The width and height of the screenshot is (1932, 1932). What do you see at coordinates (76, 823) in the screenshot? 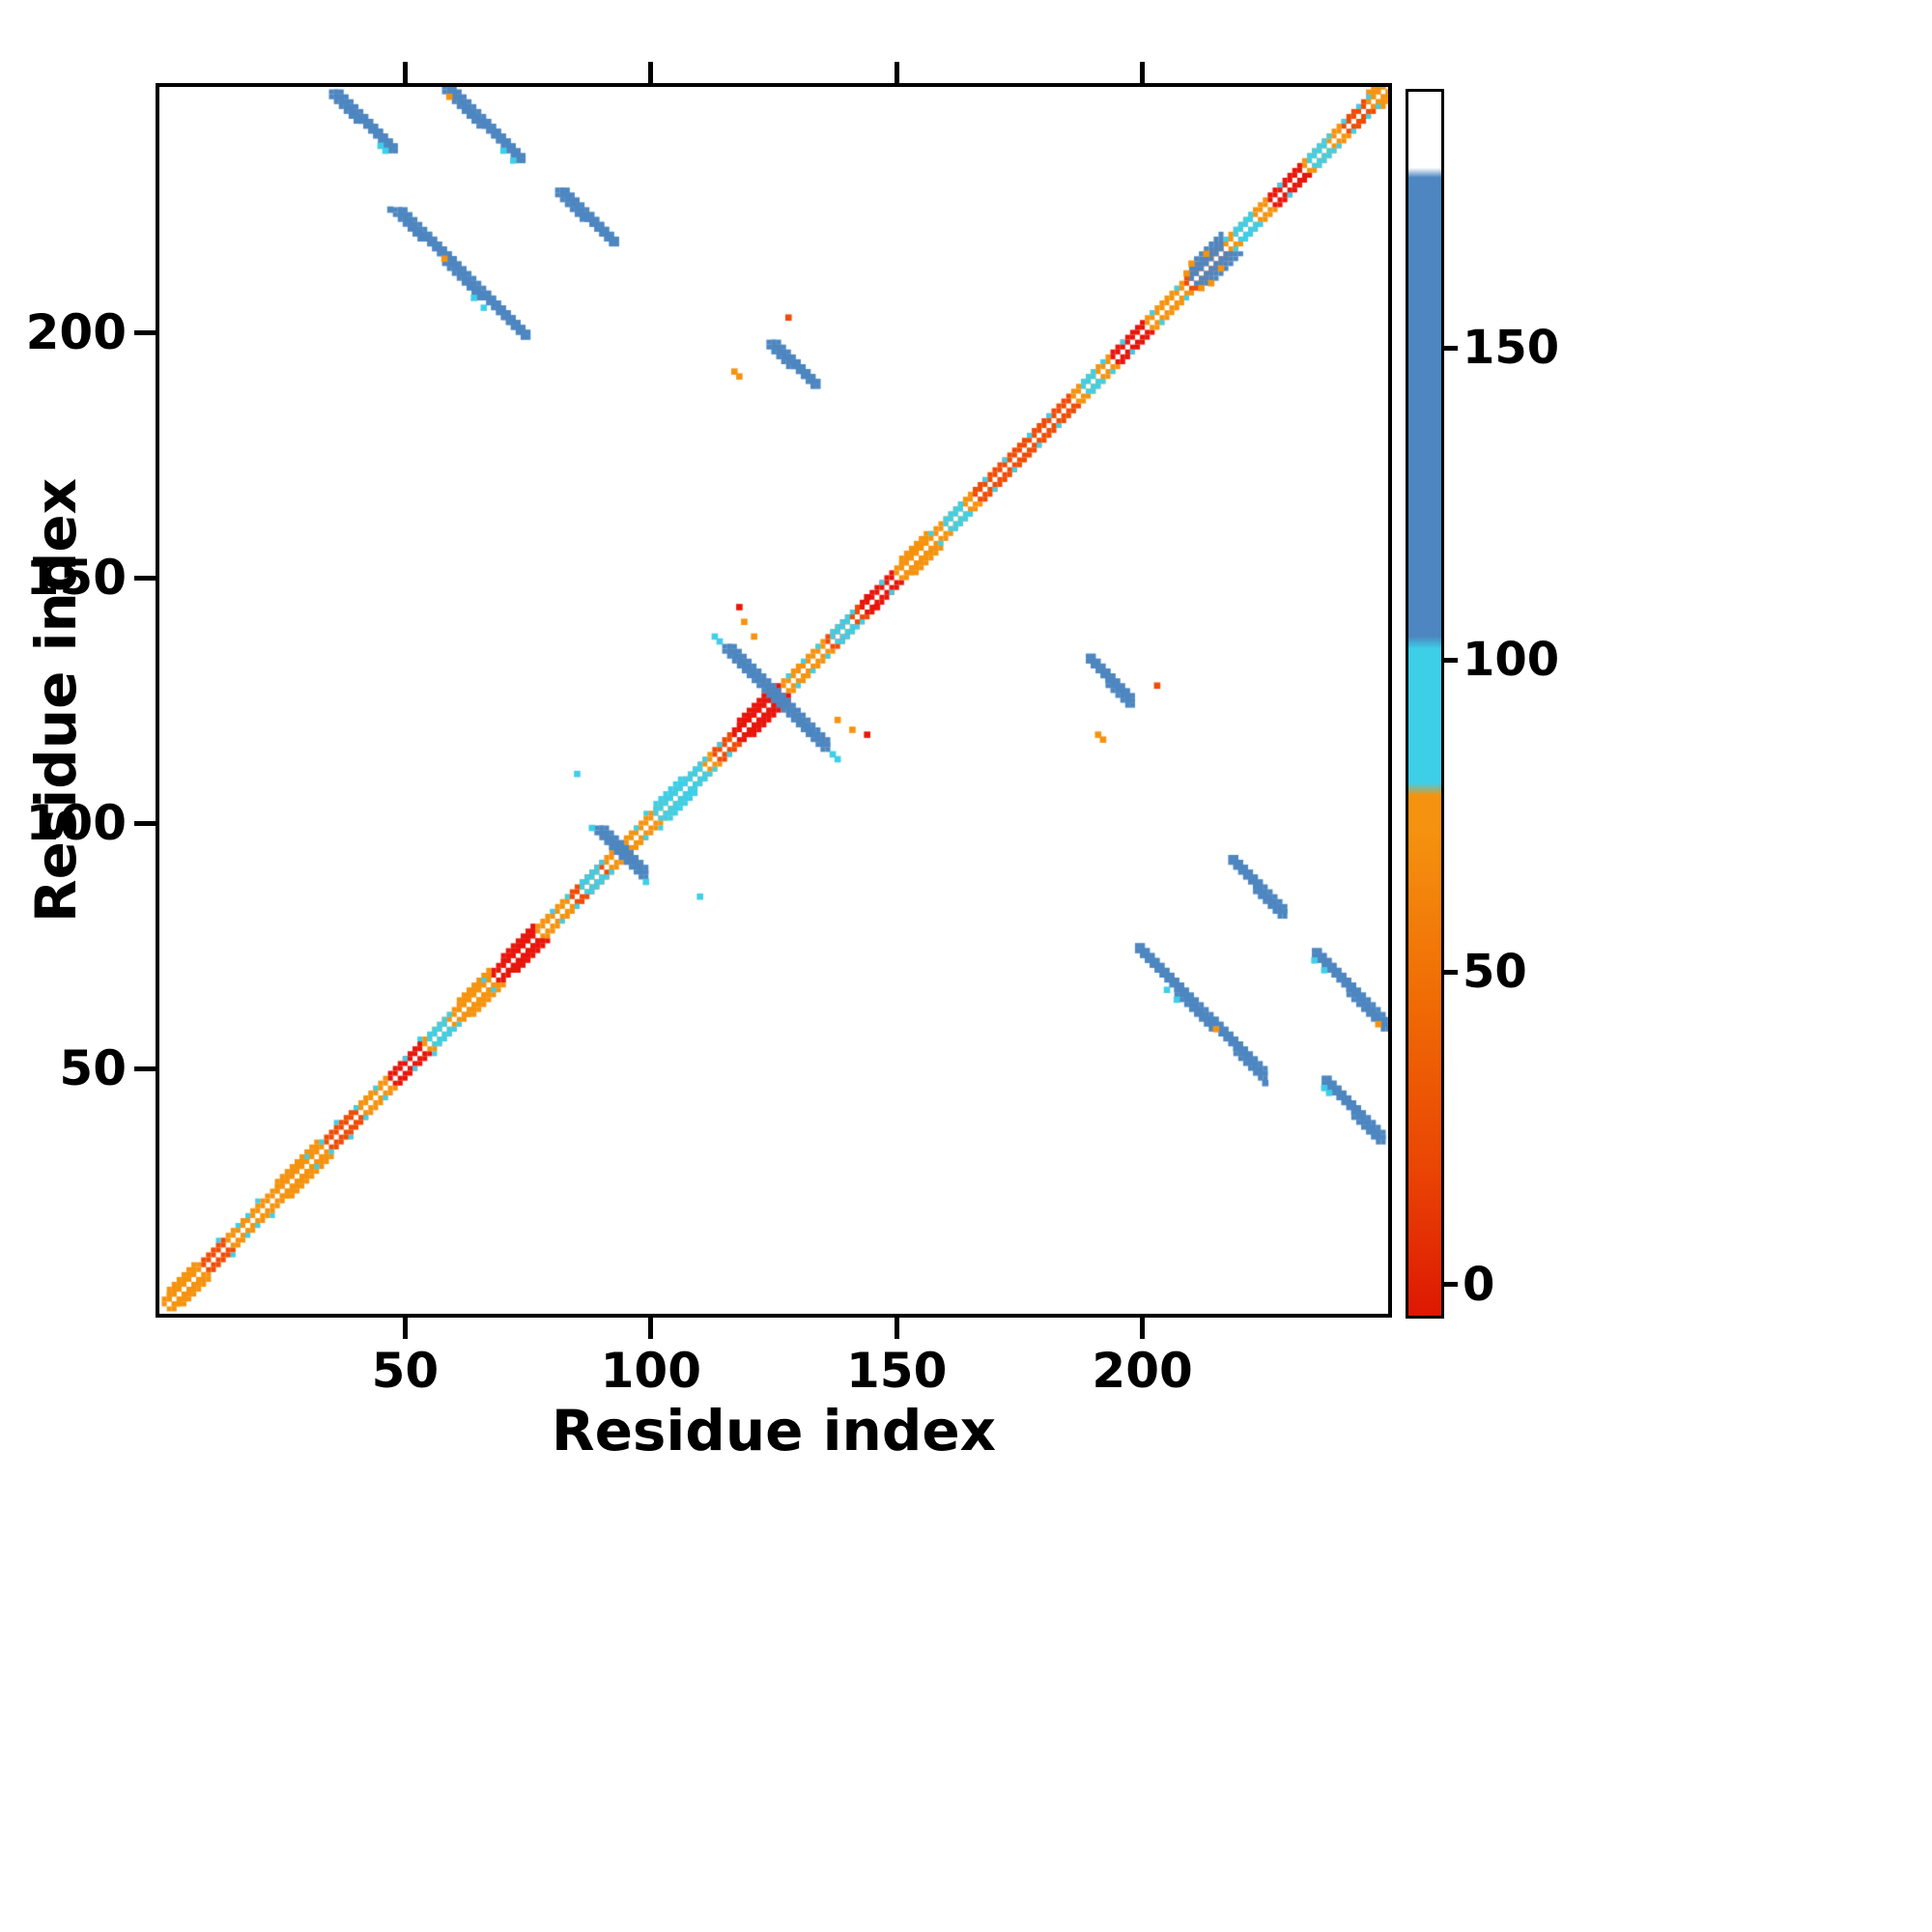
I see `y-tick-label: 100` at bounding box center [76, 823].